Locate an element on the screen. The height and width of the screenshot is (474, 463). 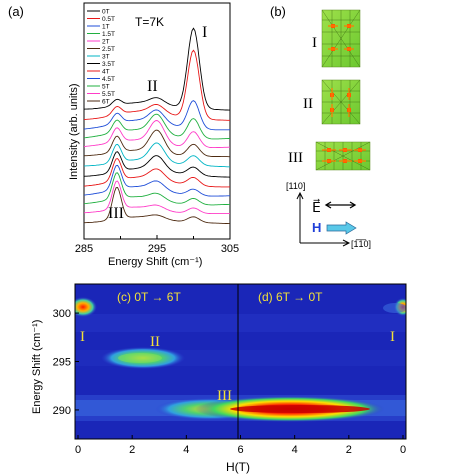
e-field-arrow is located at coordinates (340, 205).